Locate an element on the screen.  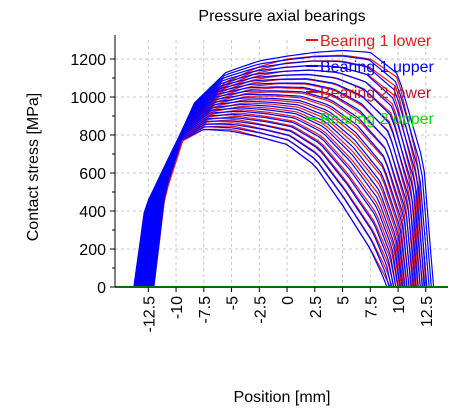
y-tick-label: 0 is located at coordinates (101, 288).